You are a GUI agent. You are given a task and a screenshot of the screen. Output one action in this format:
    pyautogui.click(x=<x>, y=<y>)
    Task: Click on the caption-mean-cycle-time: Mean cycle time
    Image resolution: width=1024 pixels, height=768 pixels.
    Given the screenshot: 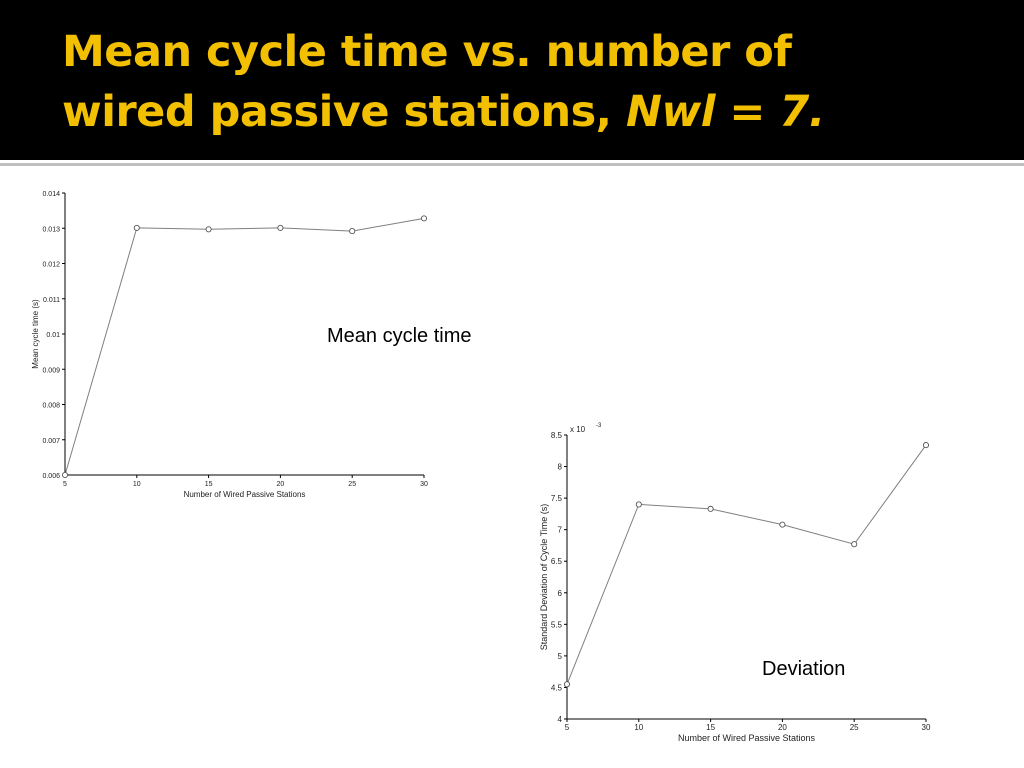 What is the action you would take?
    pyautogui.click(x=399, y=336)
    